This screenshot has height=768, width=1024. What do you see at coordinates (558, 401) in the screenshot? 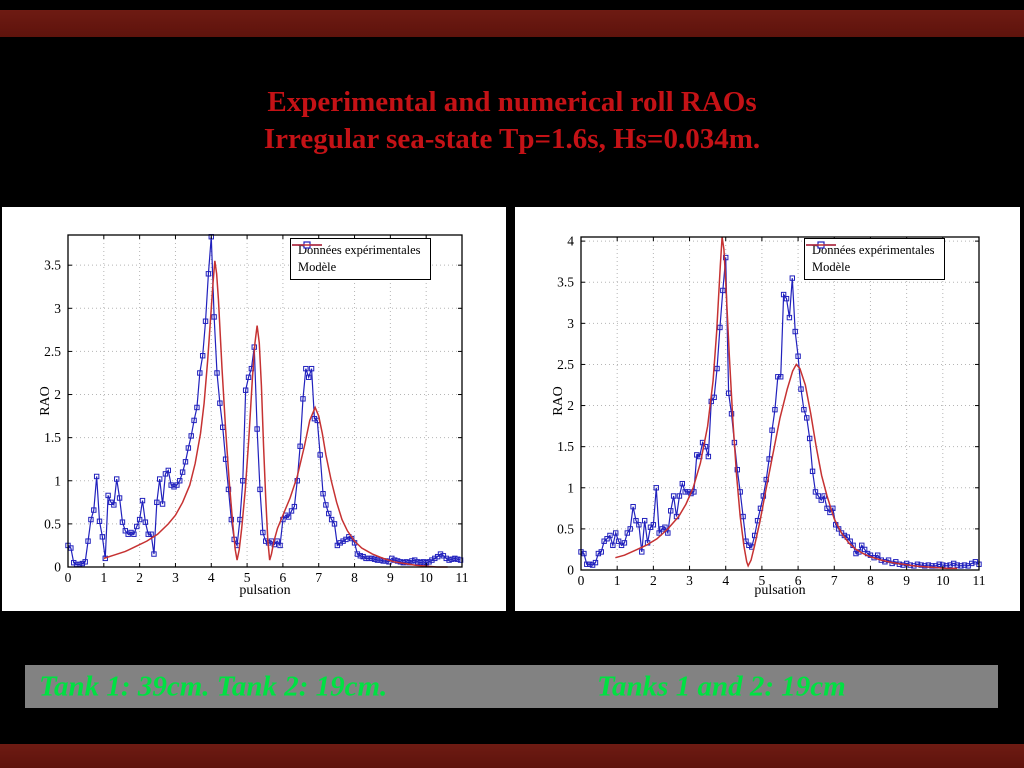
I see `right-y-axis-label: RAO` at bounding box center [558, 401].